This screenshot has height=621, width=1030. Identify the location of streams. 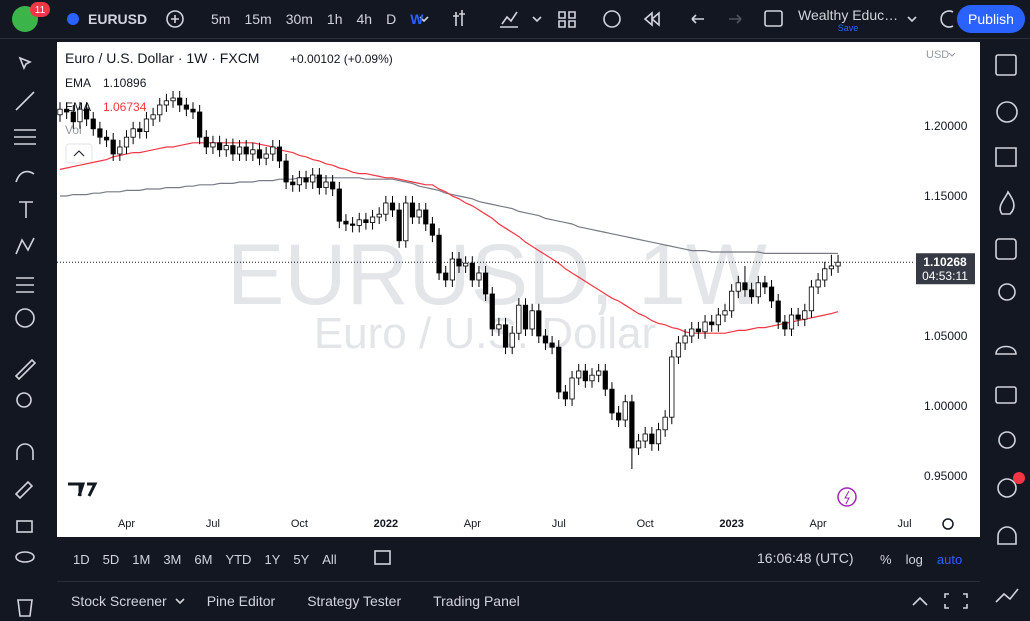
(1006, 350).